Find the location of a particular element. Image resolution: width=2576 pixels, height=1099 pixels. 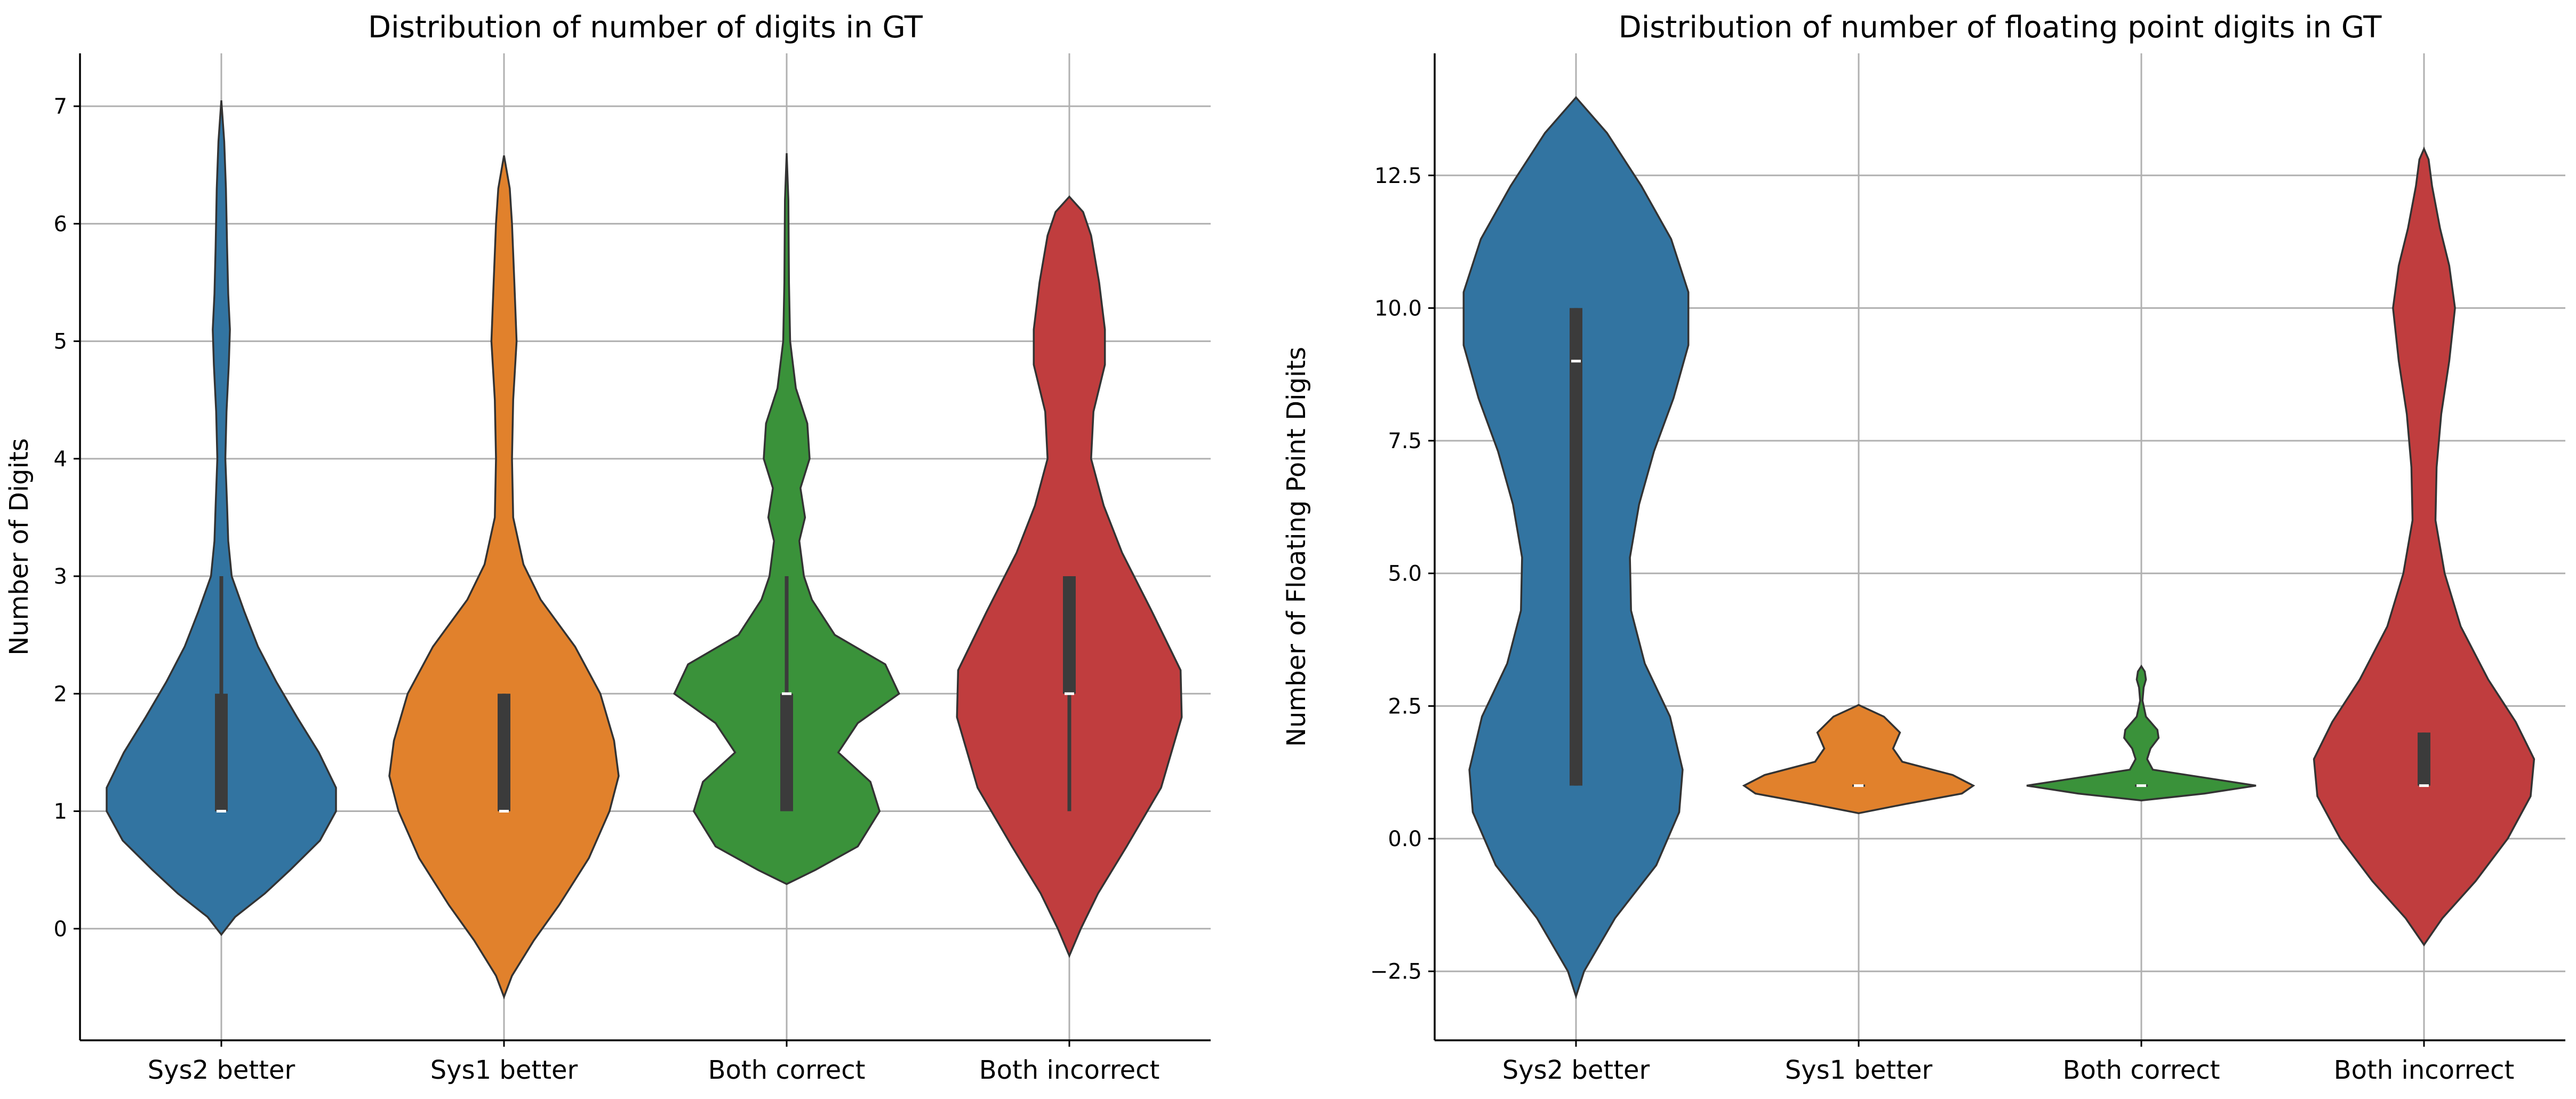

y-tick-label: 2 is located at coordinates (60, 694).